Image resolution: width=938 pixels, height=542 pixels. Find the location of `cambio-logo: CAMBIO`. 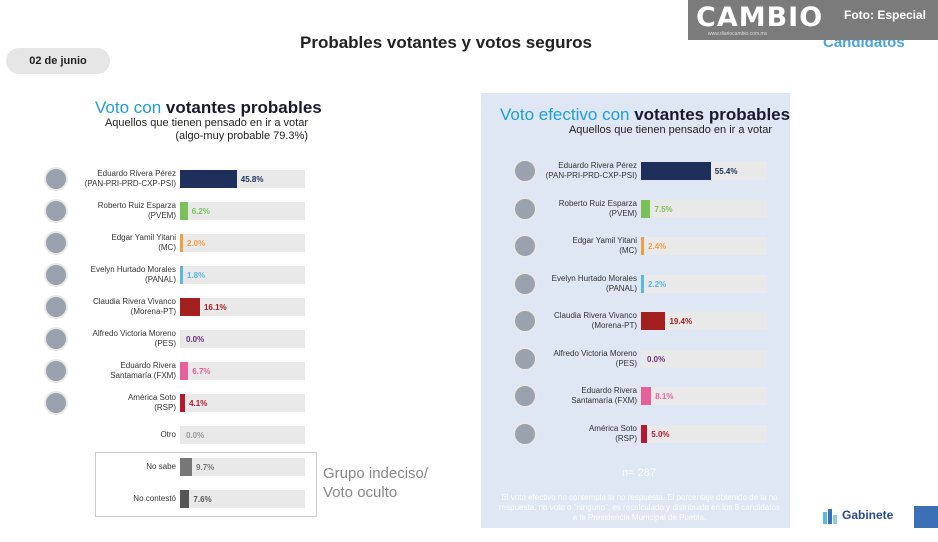

cambio-logo: CAMBIO is located at coordinates (760, 17).